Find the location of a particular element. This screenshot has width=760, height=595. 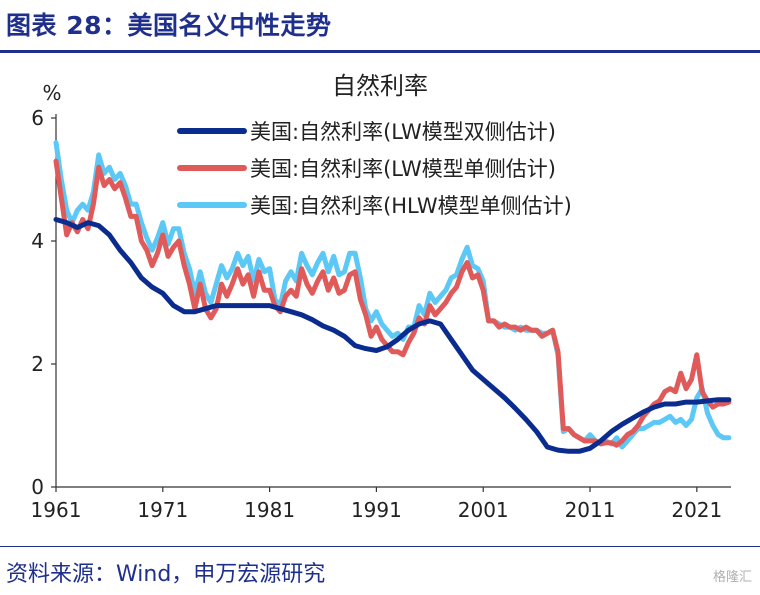

legend-label: 美国:自然利率(LW模型双侧估计) is located at coordinates (403, 132).